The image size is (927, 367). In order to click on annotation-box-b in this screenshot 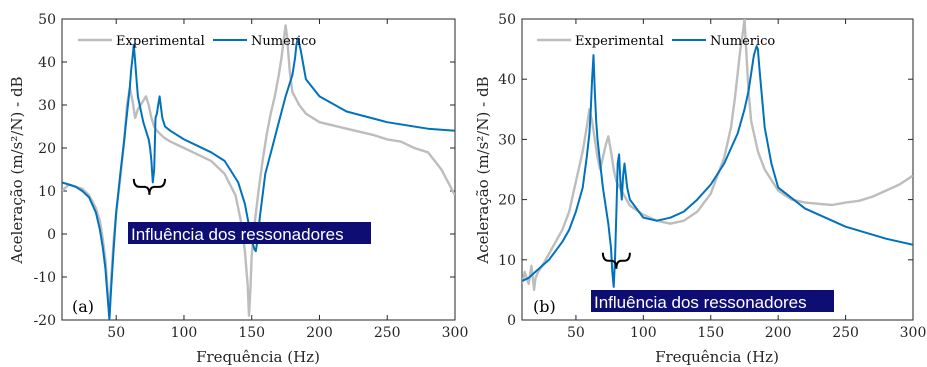, I will do `click(712, 301)`.